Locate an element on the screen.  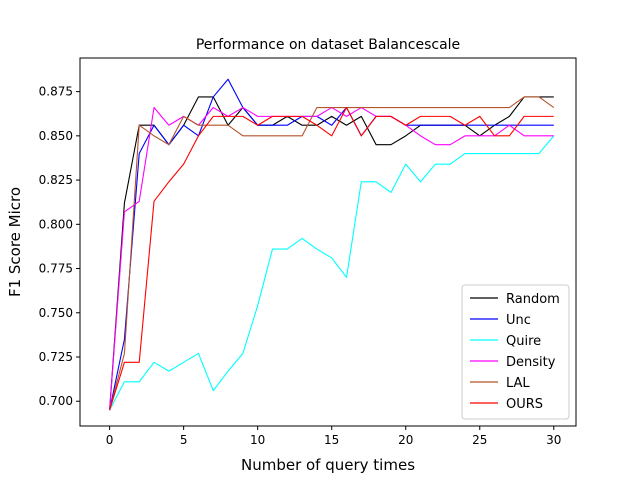
x-tick-label: 10 is located at coordinates (257, 440).